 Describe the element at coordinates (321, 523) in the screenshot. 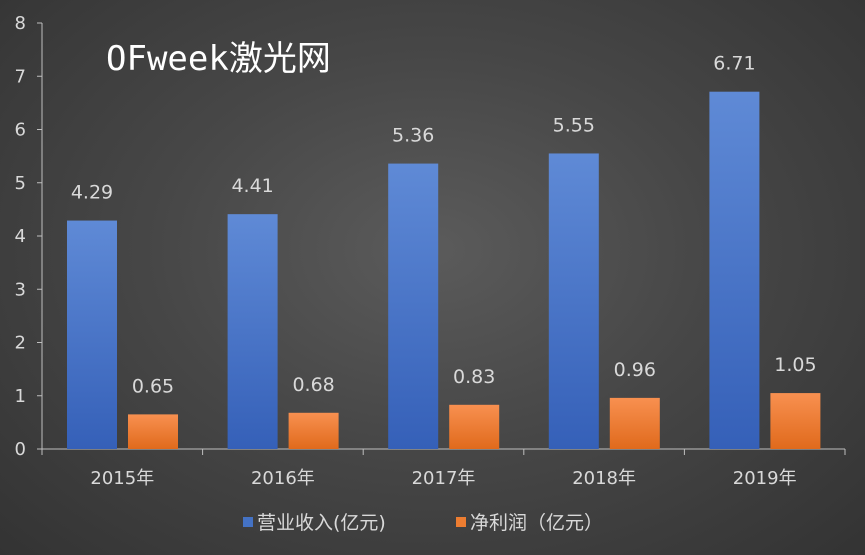

I see `legend-label-revenue: 营业收入(亿元)` at that location.